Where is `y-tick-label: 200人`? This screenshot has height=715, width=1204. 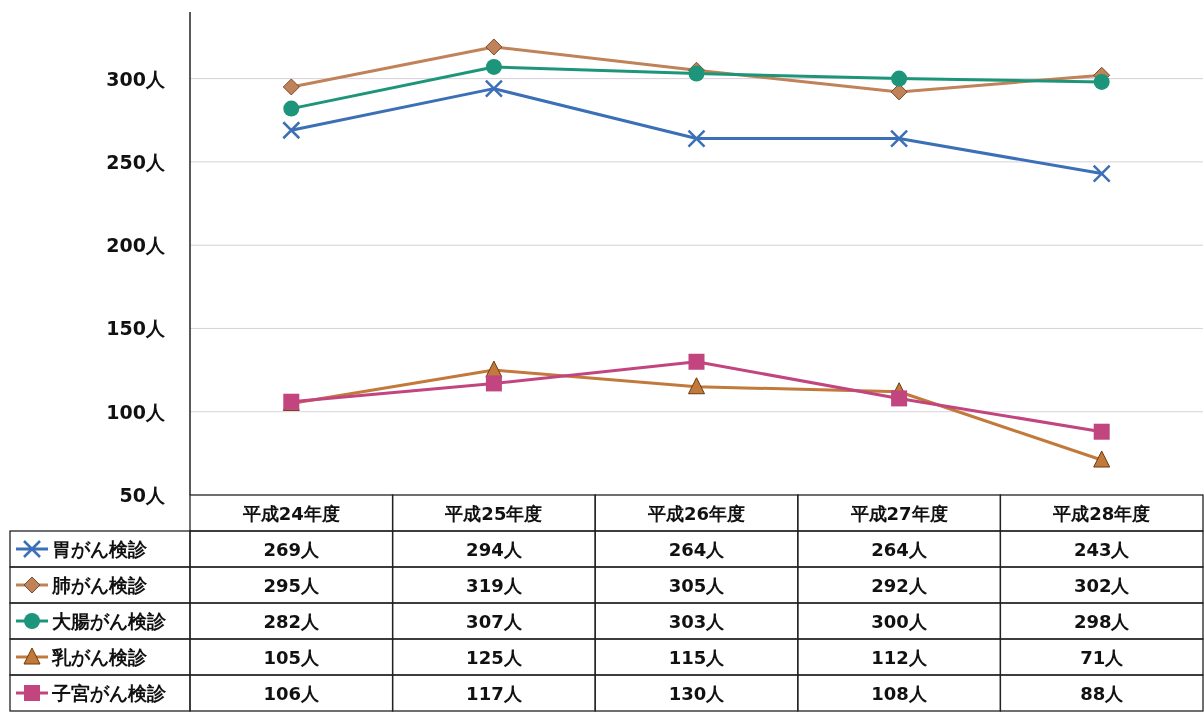 y-tick-label: 200人 is located at coordinates (136, 245).